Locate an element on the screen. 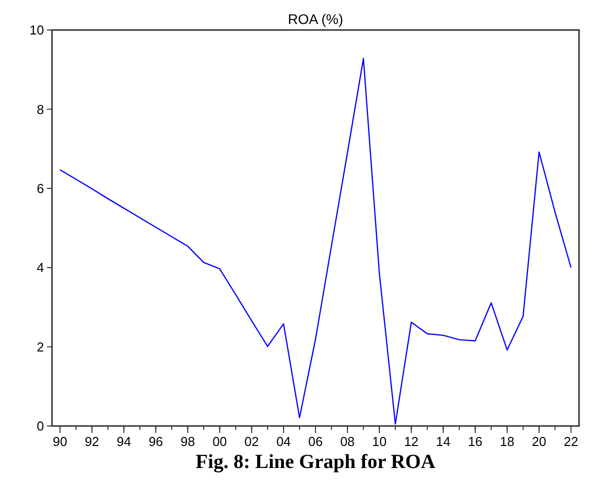 The height and width of the screenshot is (482, 595). y-tick-label: 6 is located at coordinates (40, 188).